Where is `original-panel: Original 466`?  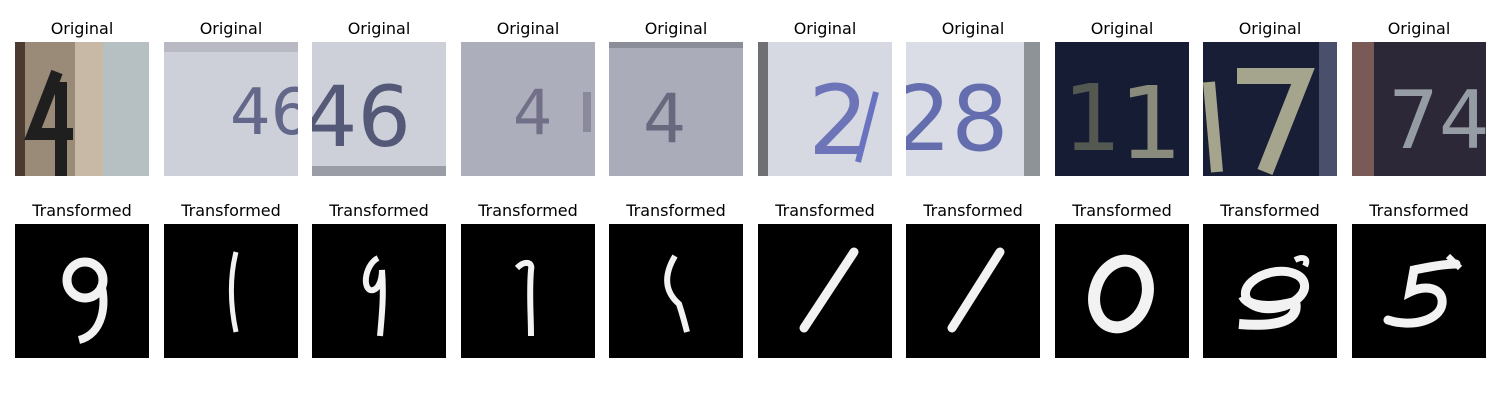 original-panel: Original 466 is located at coordinates (231, 98).